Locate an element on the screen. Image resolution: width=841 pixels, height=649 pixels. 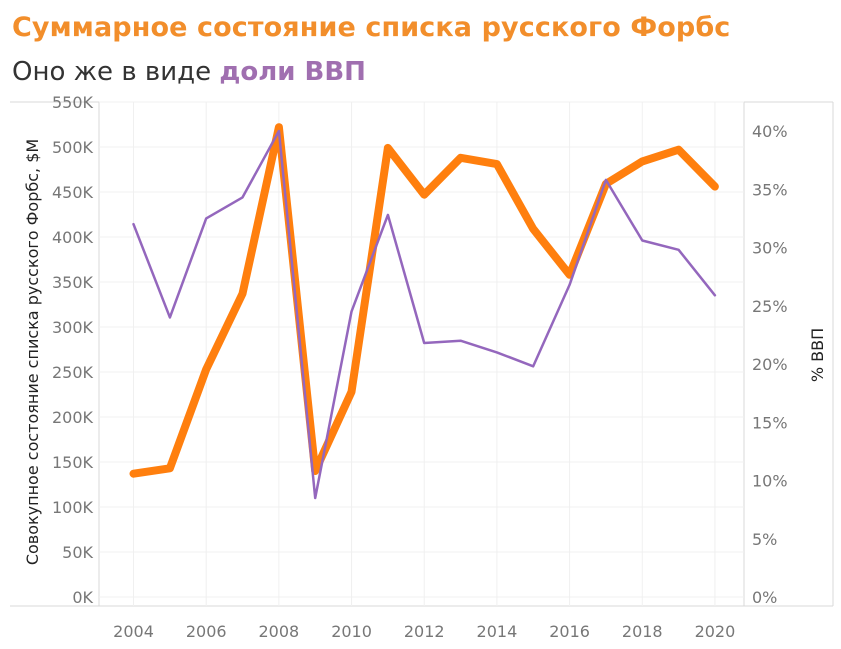
x-tick-label: 2012 is located at coordinates (424, 631).